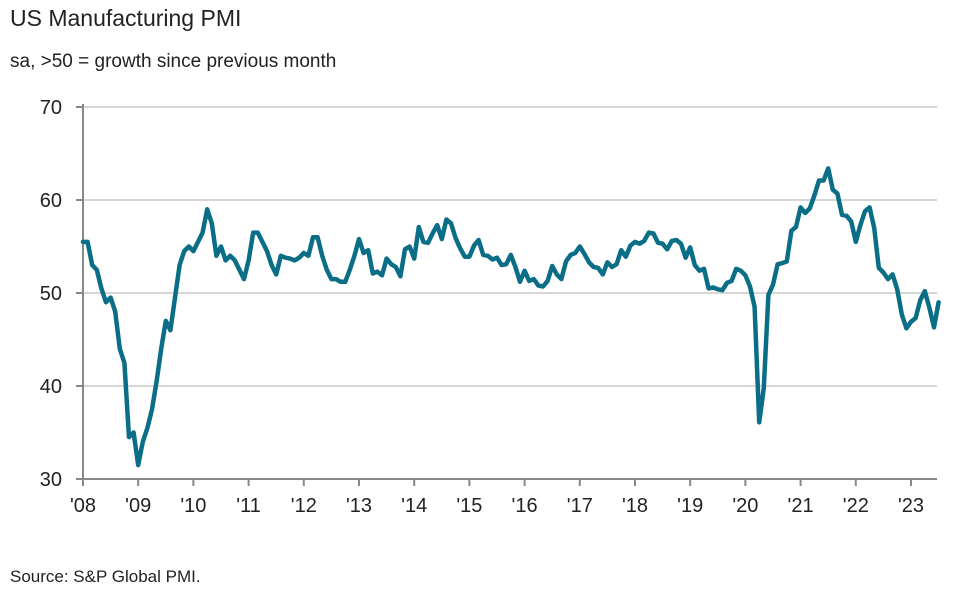 The height and width of the screenshot is (593, 975). What do you see at coordinates (911, 506) in the screenshot?
I see `x-tick-label: '23` at bounding box center [911, 506].